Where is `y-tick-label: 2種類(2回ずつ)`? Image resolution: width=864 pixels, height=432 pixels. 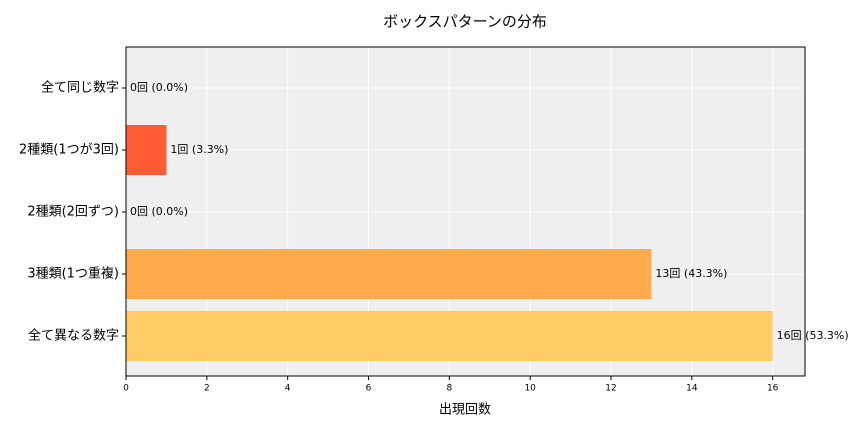 y-tick-label: 2種類(2回ずつ) is located at coordinates (73, 212).